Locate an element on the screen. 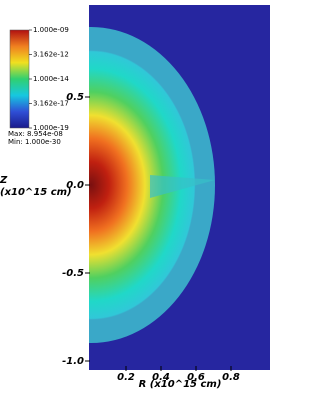 Image resolution: width=320 pixels, height=393 pixels. y-tick-label: 0.5 is located at coordinates (75, 97).